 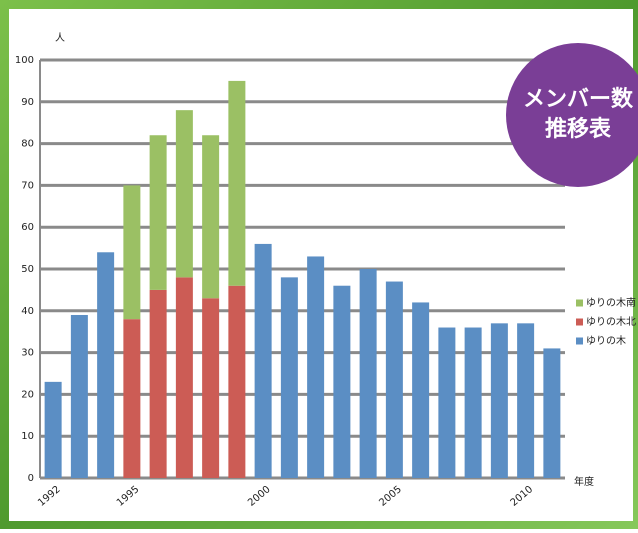 What do you see at coordinates (24, 60) in the screenshot?
I see `y-tick-label: 100` at bounding box center [24, 60].